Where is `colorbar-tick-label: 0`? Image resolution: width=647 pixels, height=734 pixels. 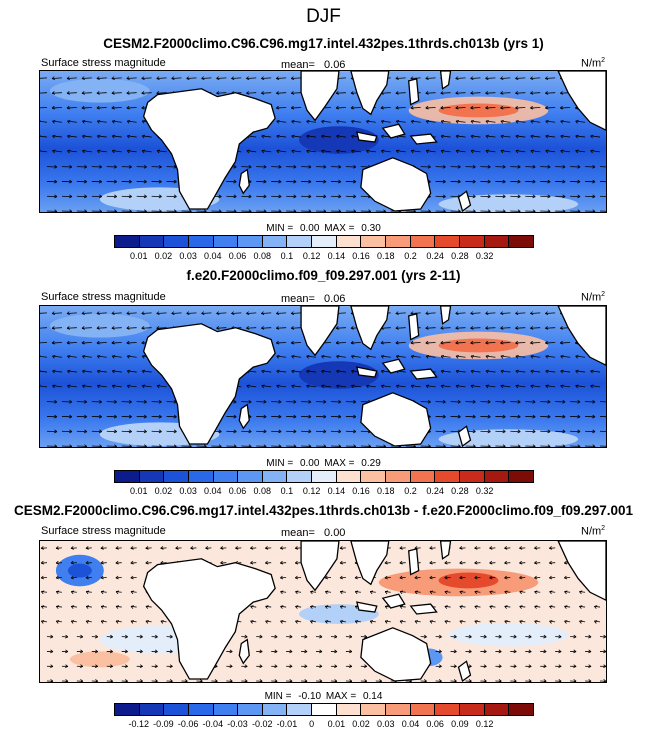 colorbar-tick-label: 0 is located at coordinates (312, 724).